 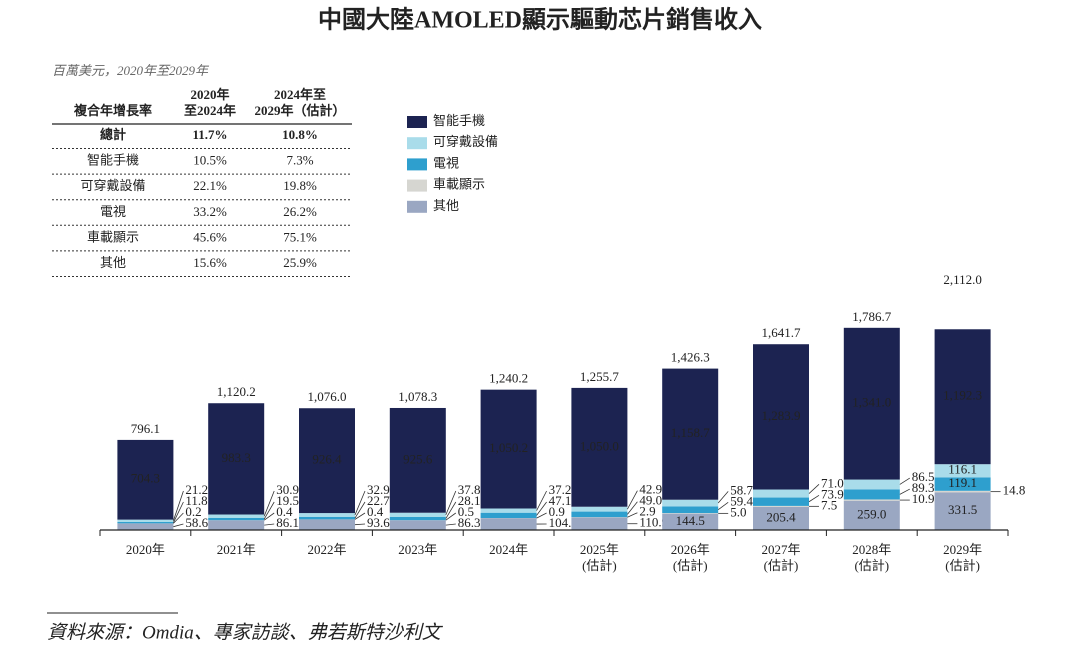 What do you see at coordinates (508, 549) in the screenshot?
I see `x-tick-label: 2024年` at bounding box center [508, 549].